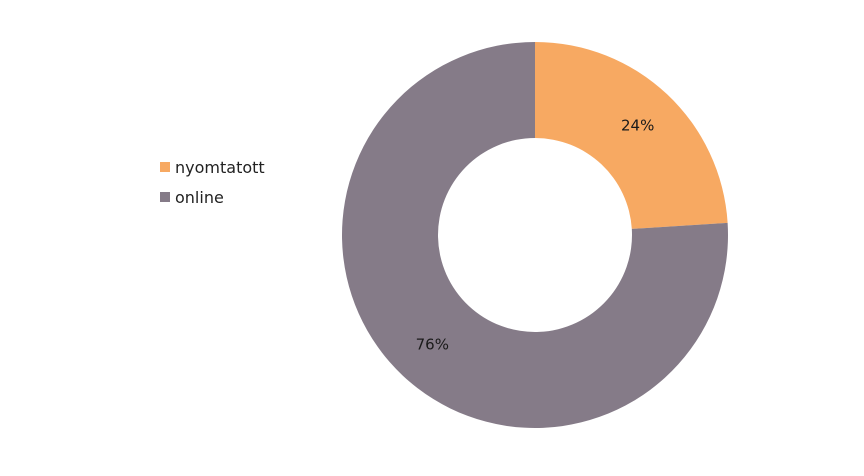 The image size is (864, 476). I want to click on legend-label-nyomtatott: nyomtatott, so click(220, 167).